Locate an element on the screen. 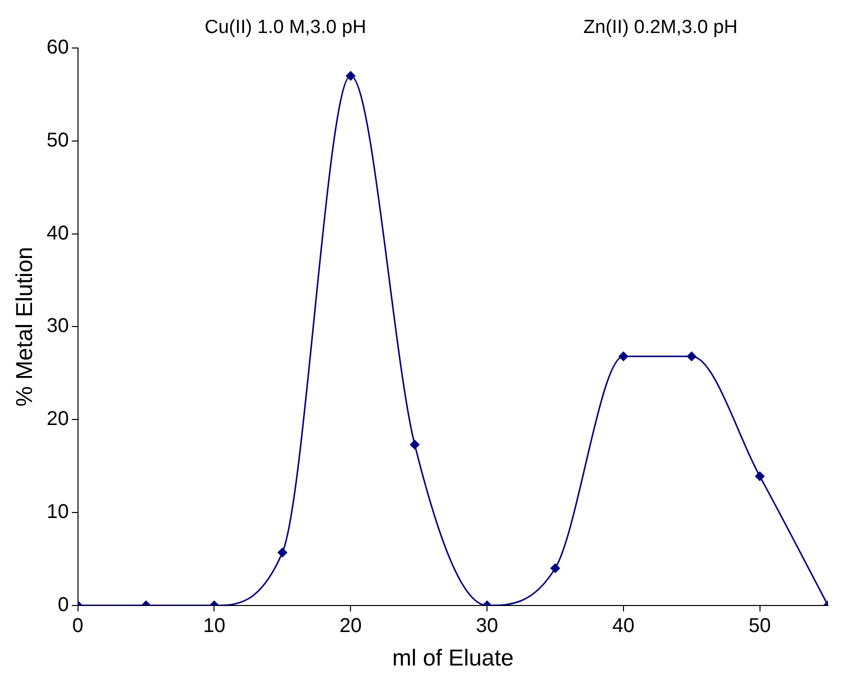 This screenshot has height=685, width=850. text: Cu(II) 1.0 M,3.0 pH is located at coordinates (285, 27).